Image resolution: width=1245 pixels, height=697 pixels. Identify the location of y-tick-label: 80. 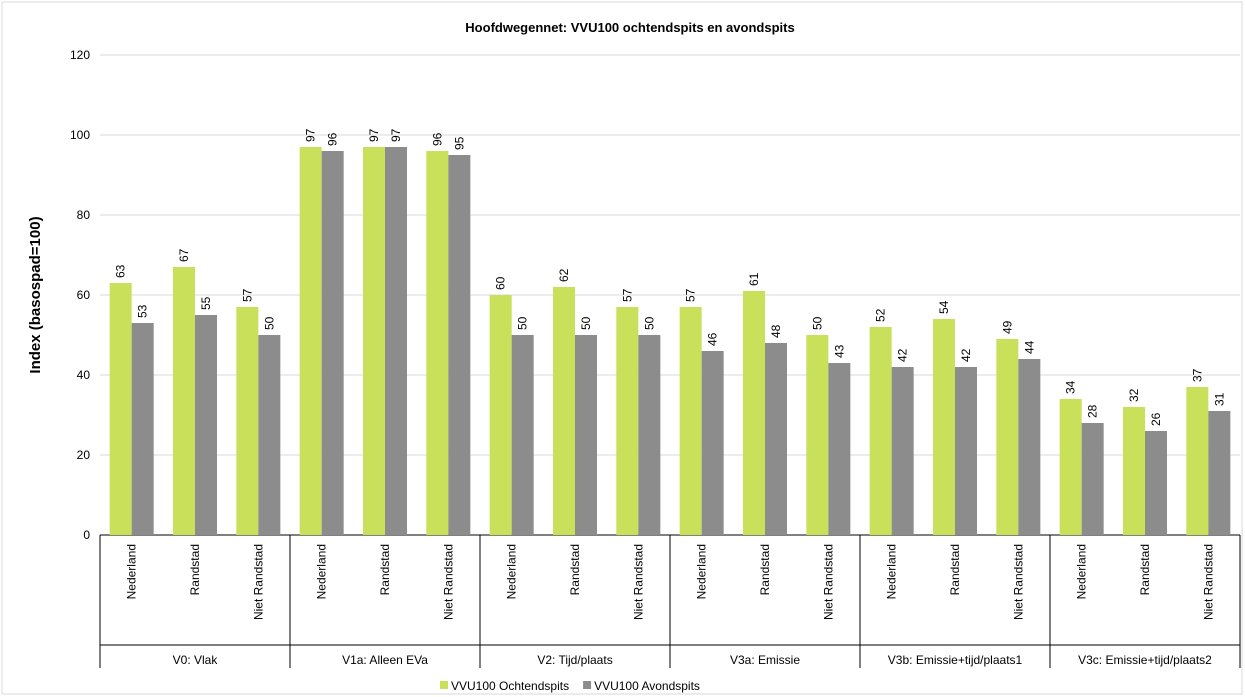
(84, 215).